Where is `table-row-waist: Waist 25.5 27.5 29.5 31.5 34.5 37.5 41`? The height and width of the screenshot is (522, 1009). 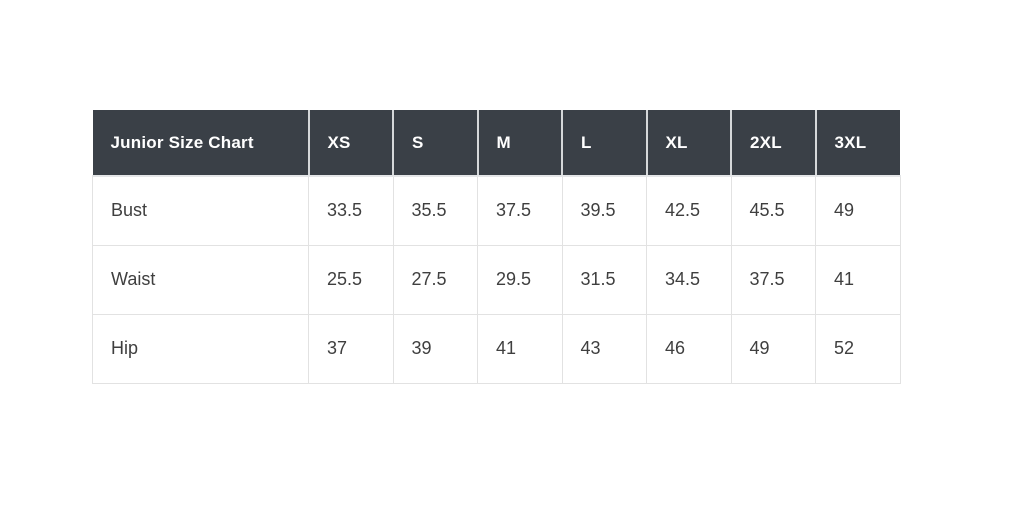 table-row-waist: Waist 25.5 27.5 29.5 31.5 34.5 37.5 41 is located at coordinates (496, 279).